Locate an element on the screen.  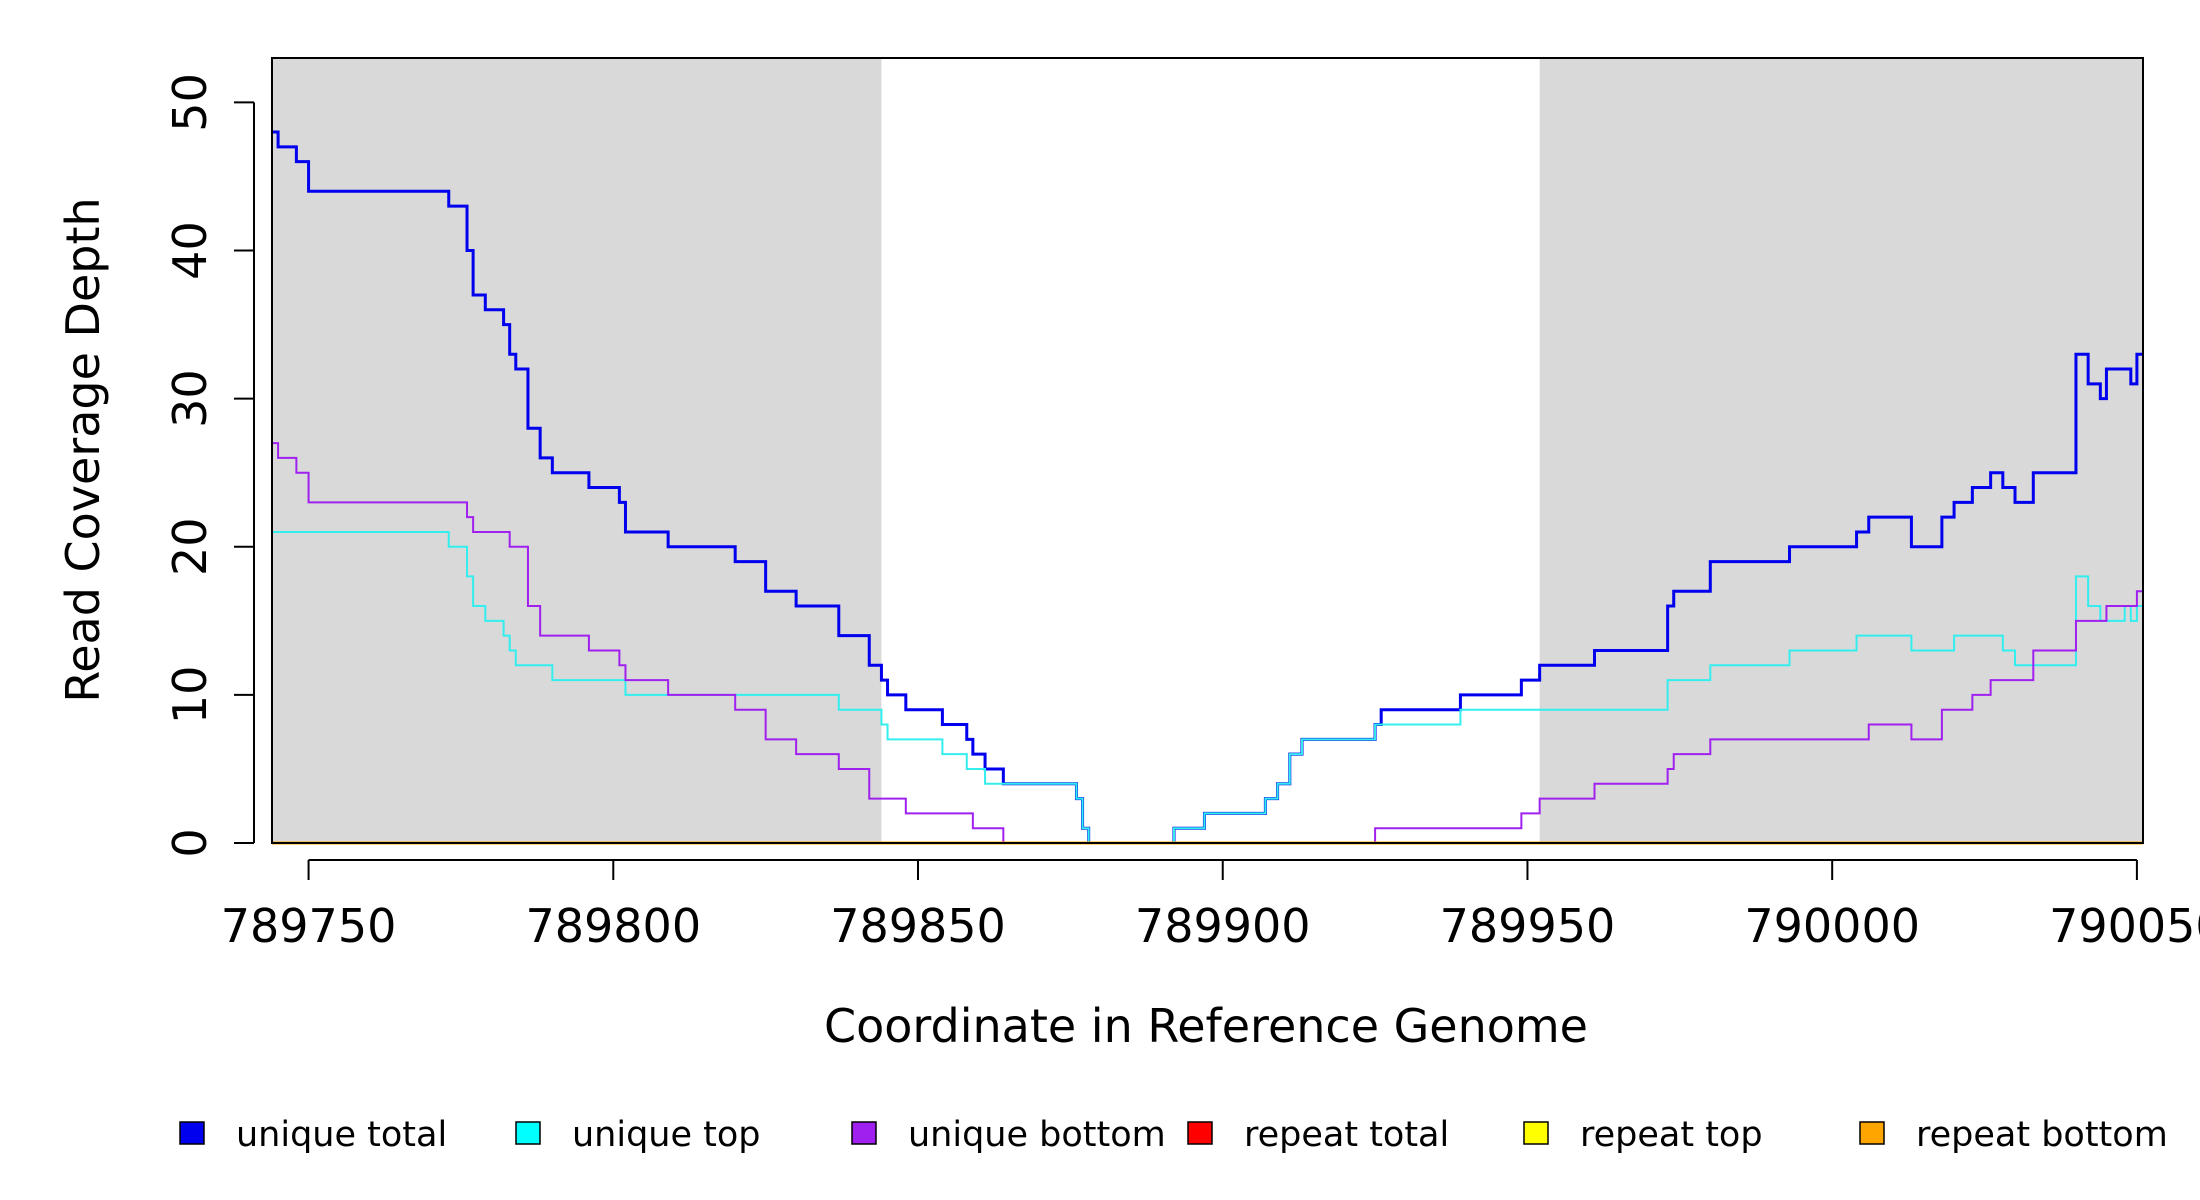
legend-item-unique-total: unique total is located at coordinates (313, 1135).